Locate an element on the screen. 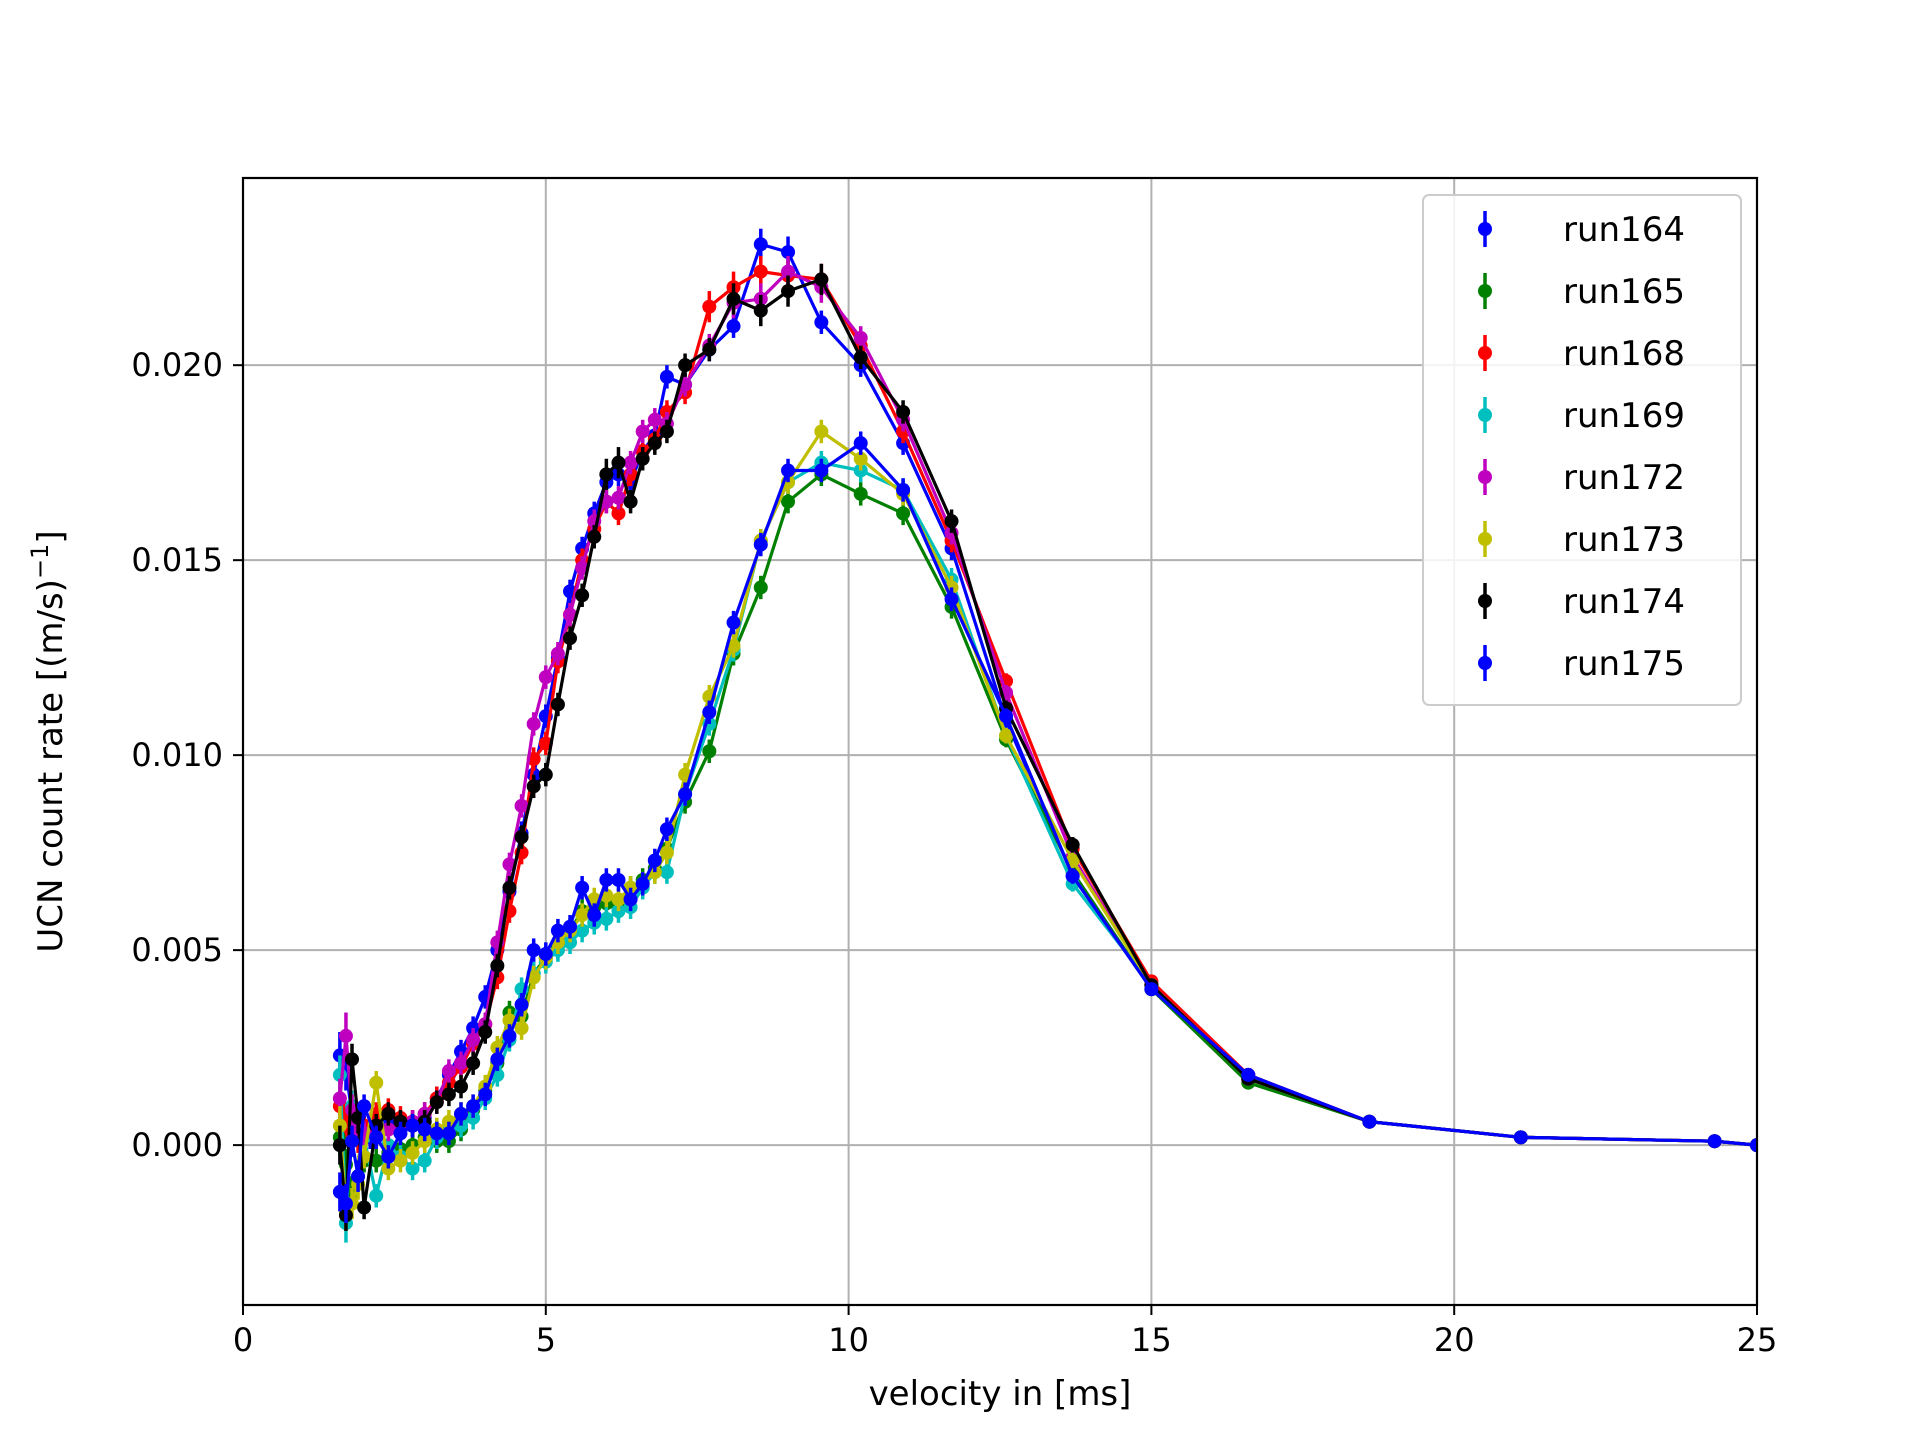 This screenshot has width=1920, height=1440. legend-label: run168 is located at coordinates (1624, 354).